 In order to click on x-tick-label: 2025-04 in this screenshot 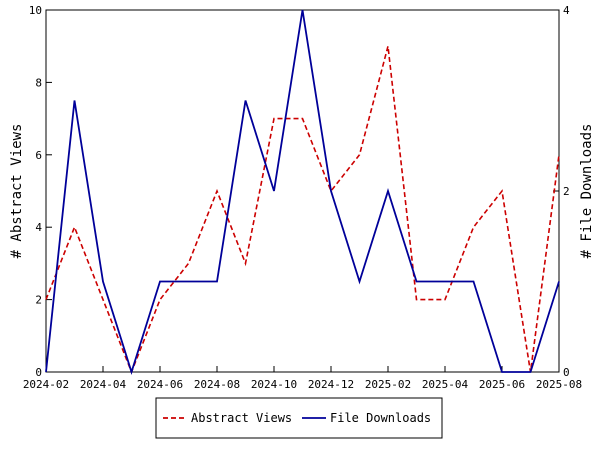, I will do `click(445, 384)`.